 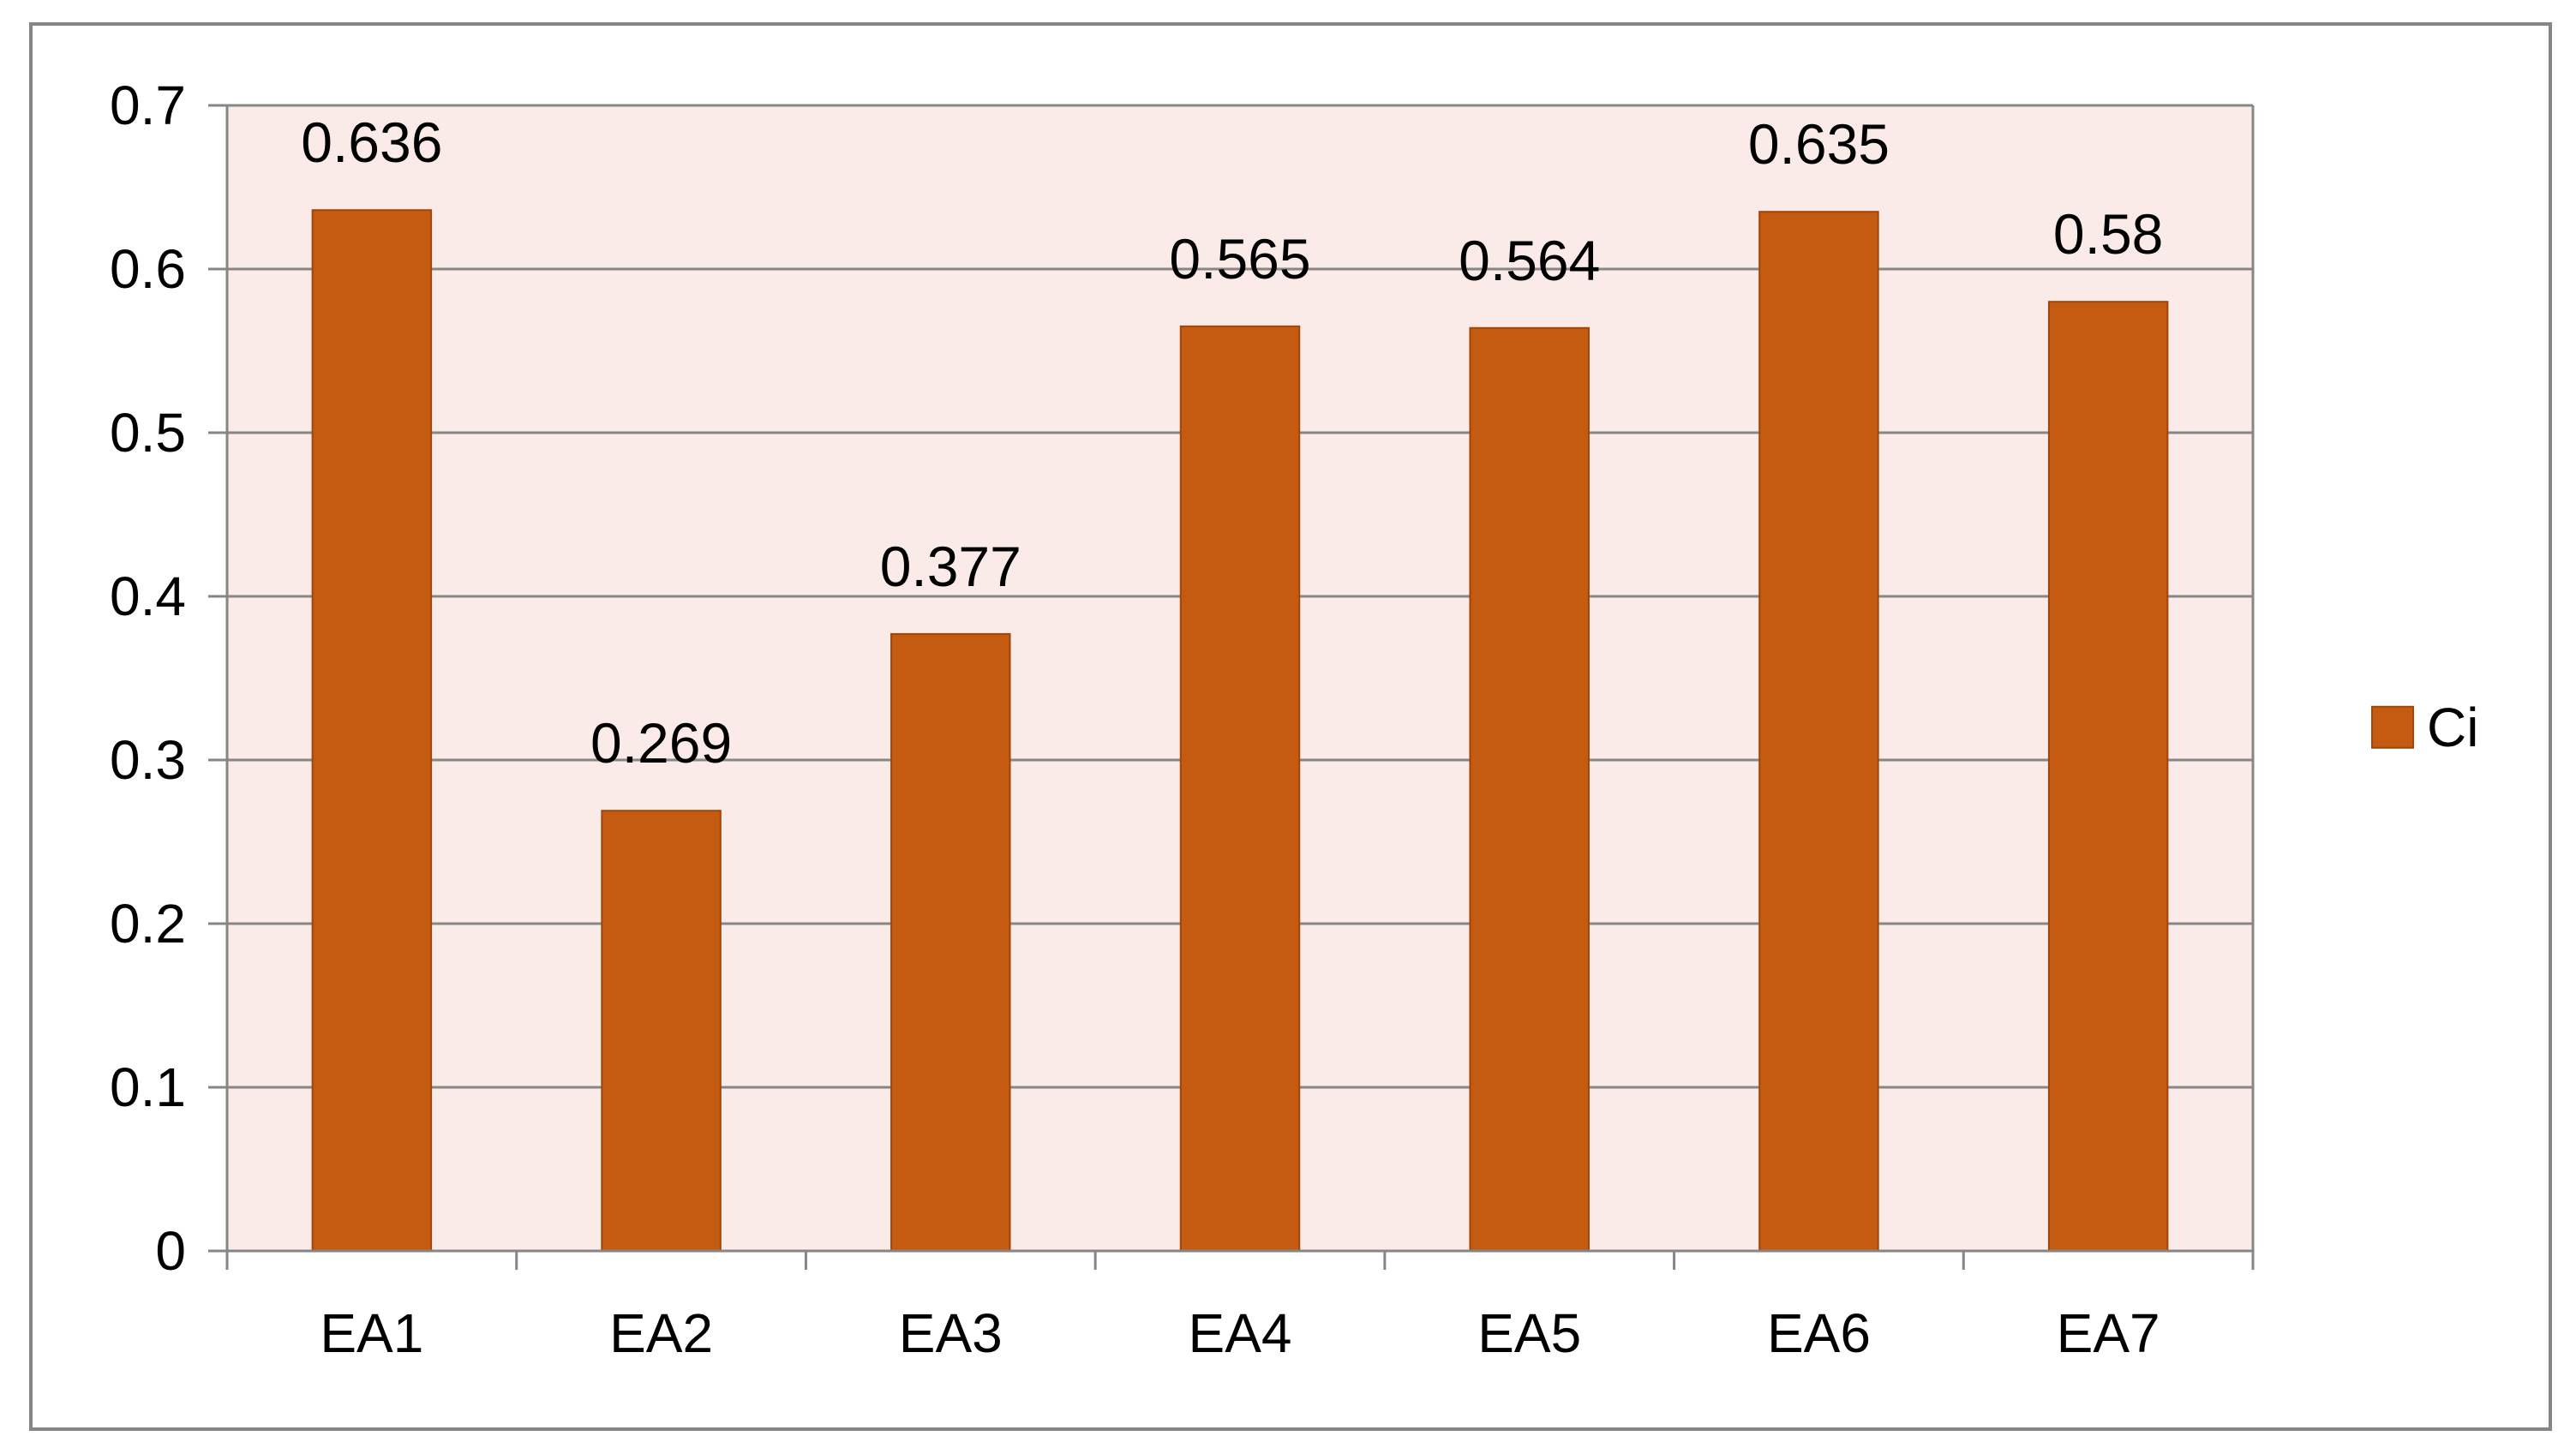 I want to click on bar-ea4, so click(x=1240, y=789).